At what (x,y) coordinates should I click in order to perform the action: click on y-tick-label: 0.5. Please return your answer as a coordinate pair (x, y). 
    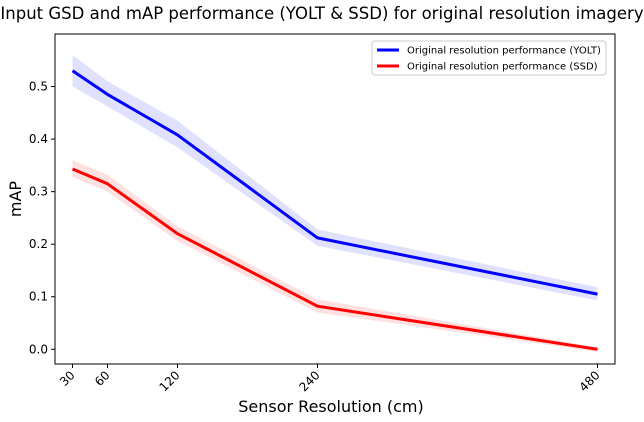
    Looking at the image, I should click on (38, 87).